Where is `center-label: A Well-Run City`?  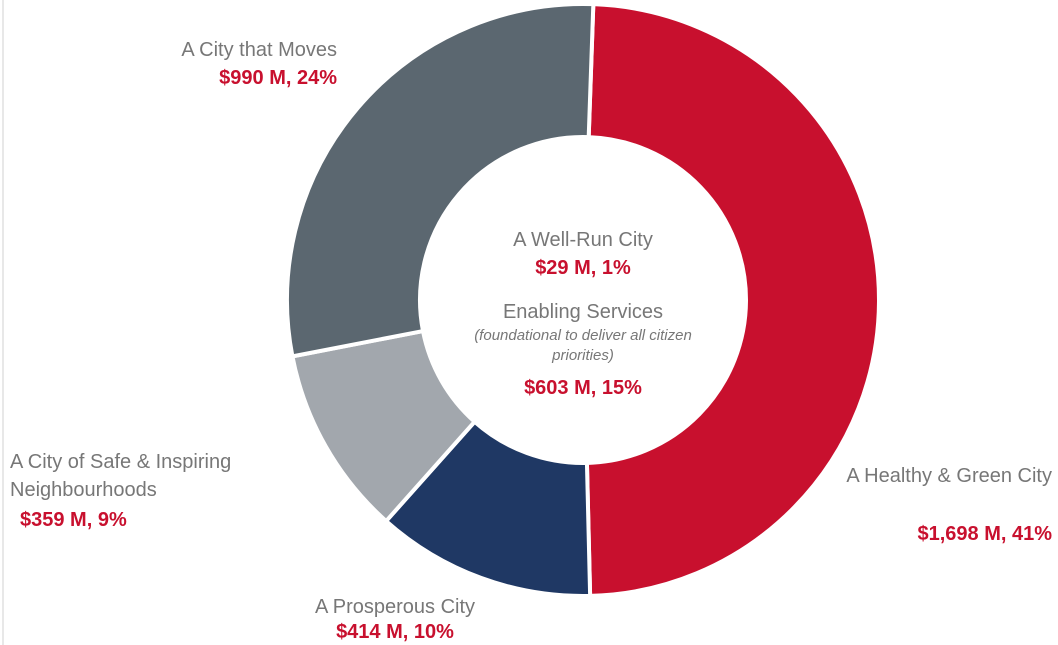
center-label: A Well-Run City is located at coordinates (583, 240).